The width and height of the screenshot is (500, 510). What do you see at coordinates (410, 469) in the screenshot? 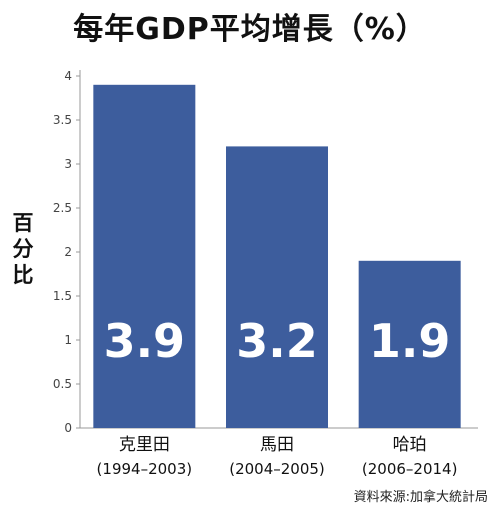
I see `x-tick-label-period: (2006–2014)` at bounding box center [410, 469].